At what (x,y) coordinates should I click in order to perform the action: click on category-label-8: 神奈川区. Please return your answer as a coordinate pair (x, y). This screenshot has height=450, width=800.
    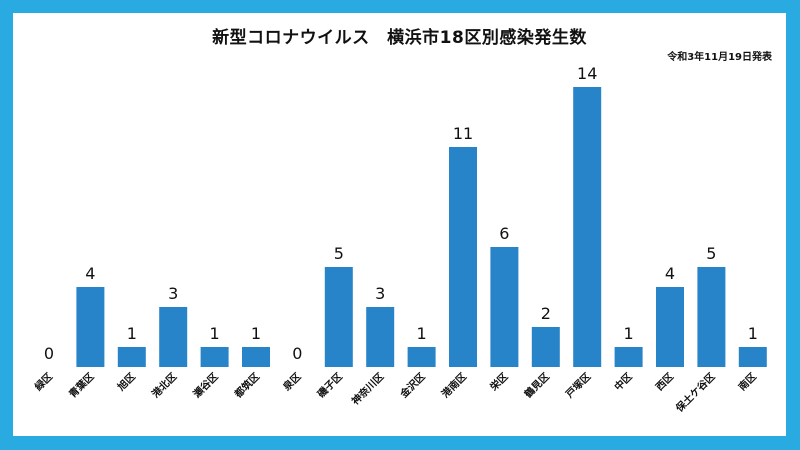
    Looking at the image, I should click on (367, 388).